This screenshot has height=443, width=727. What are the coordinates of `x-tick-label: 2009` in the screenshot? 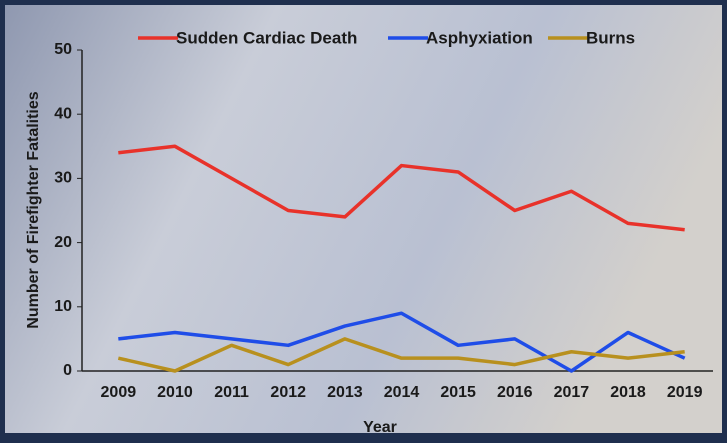 It's located at (119, 392).